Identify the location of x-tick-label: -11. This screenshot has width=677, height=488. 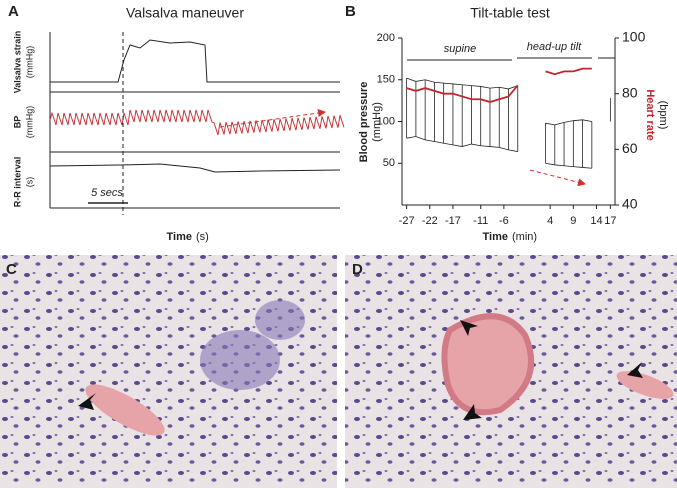
(480, 221).